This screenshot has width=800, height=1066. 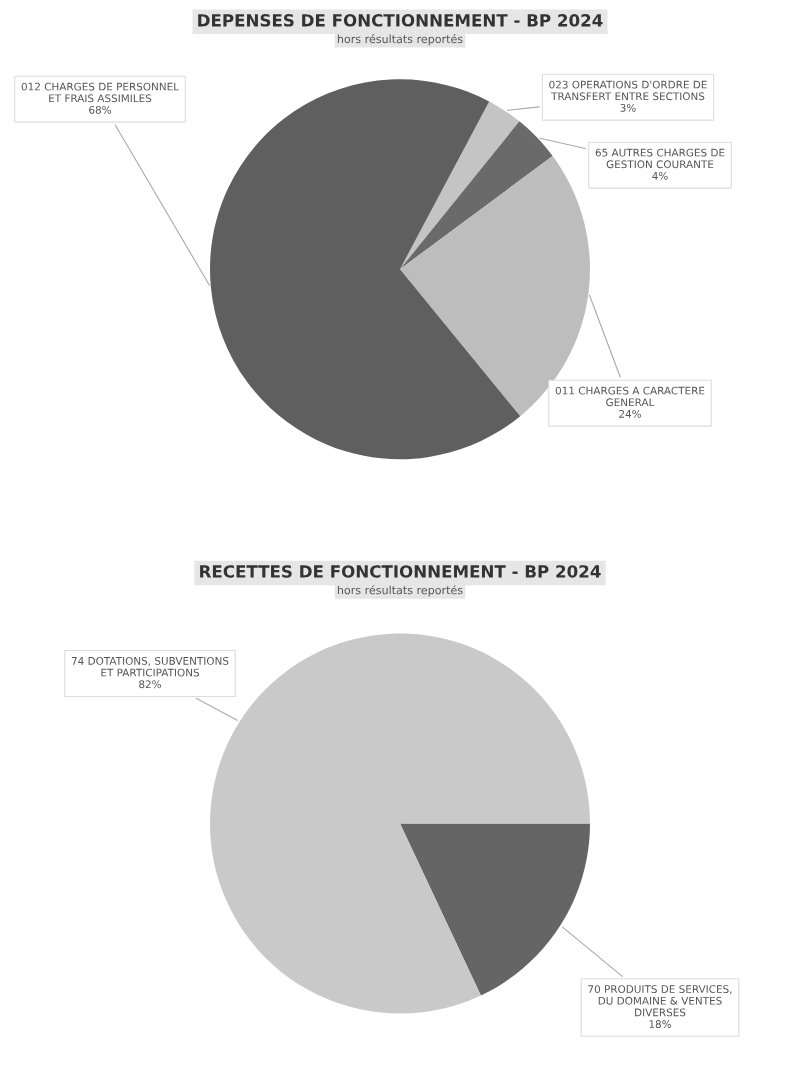 What do you see at coordinates (630, 396) in the screenshot?
I see `slice-label: 011 CHARGES A CARACTERE GENERAL` at bounding box center [630, 396].